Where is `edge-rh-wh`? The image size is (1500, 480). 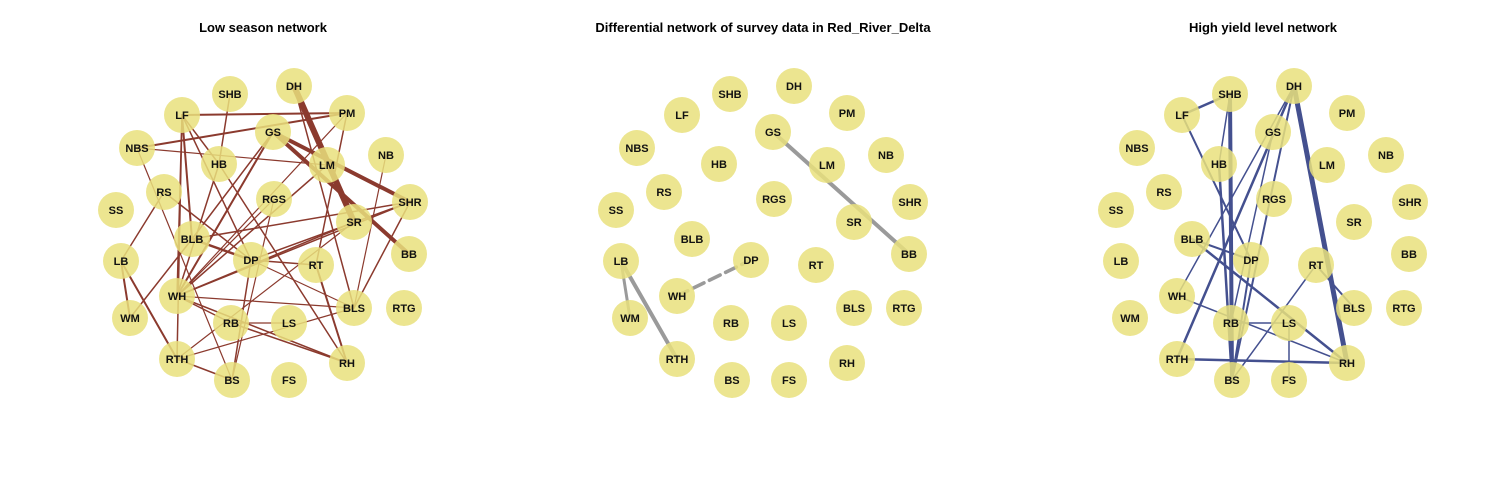 edge-rh-wh is located at coordinates (262, 329).